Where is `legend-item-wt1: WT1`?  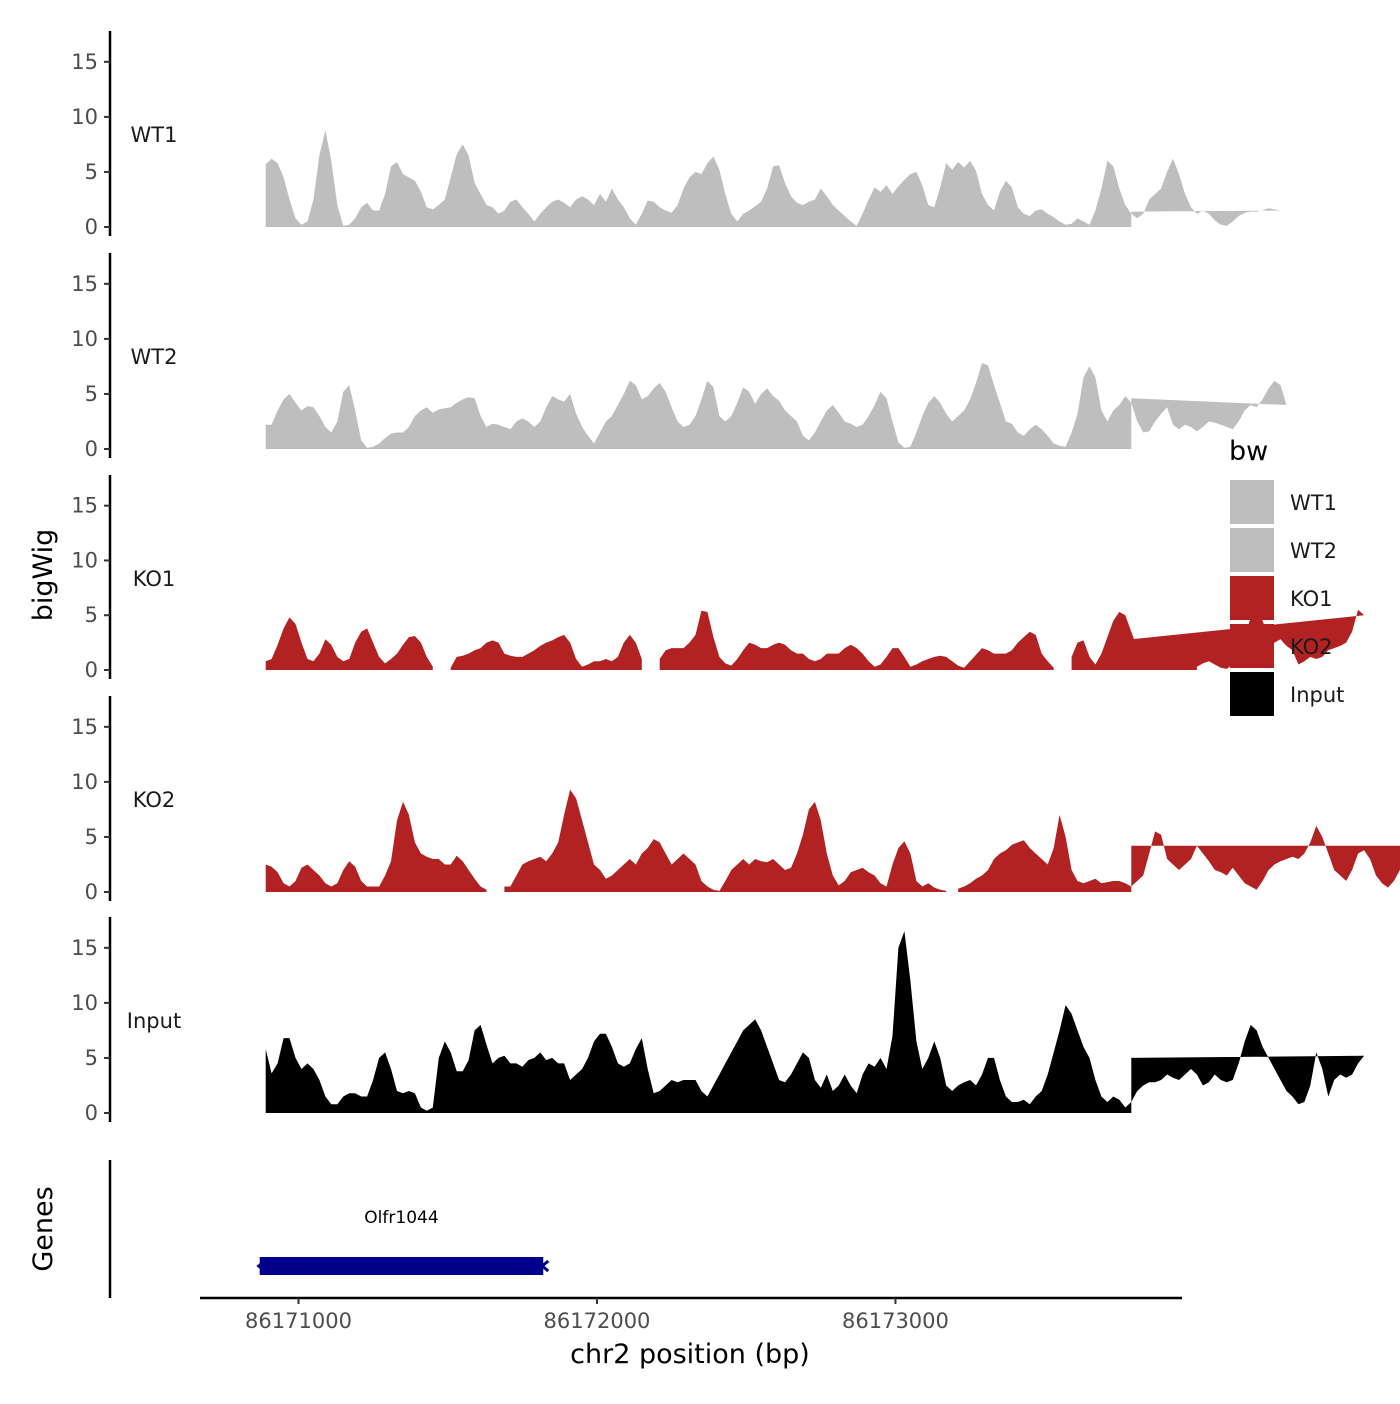
legend-item-wt1: WT1 is located at coordinates (1283, 502).